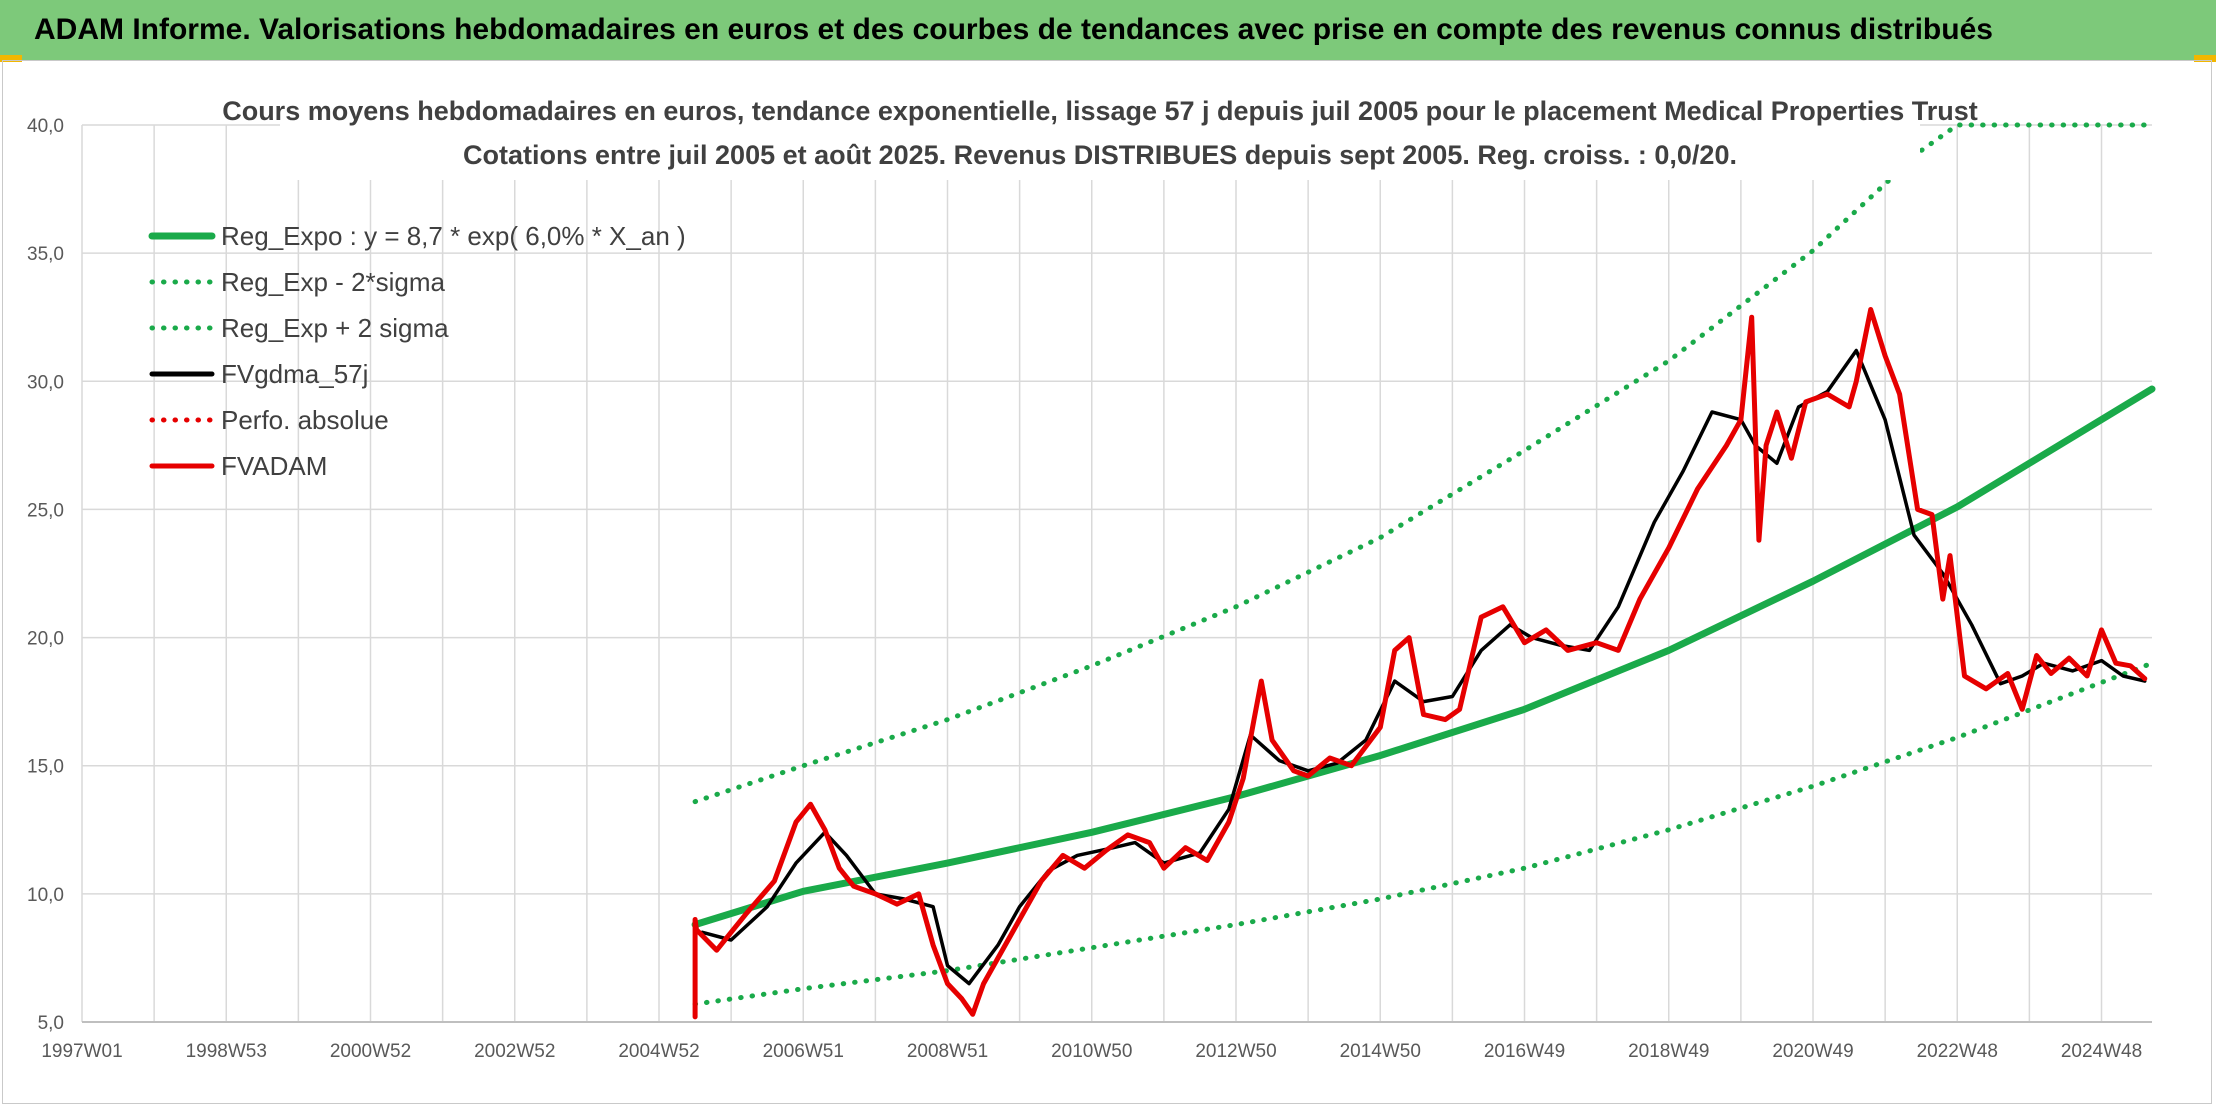  What do you see at coordinates (453, 236) in the screenshot?
I see `legend-label: Reg_Expo : y = 8,7 * exp( 6,0% * X_an )` at bounding box center [453, 236].